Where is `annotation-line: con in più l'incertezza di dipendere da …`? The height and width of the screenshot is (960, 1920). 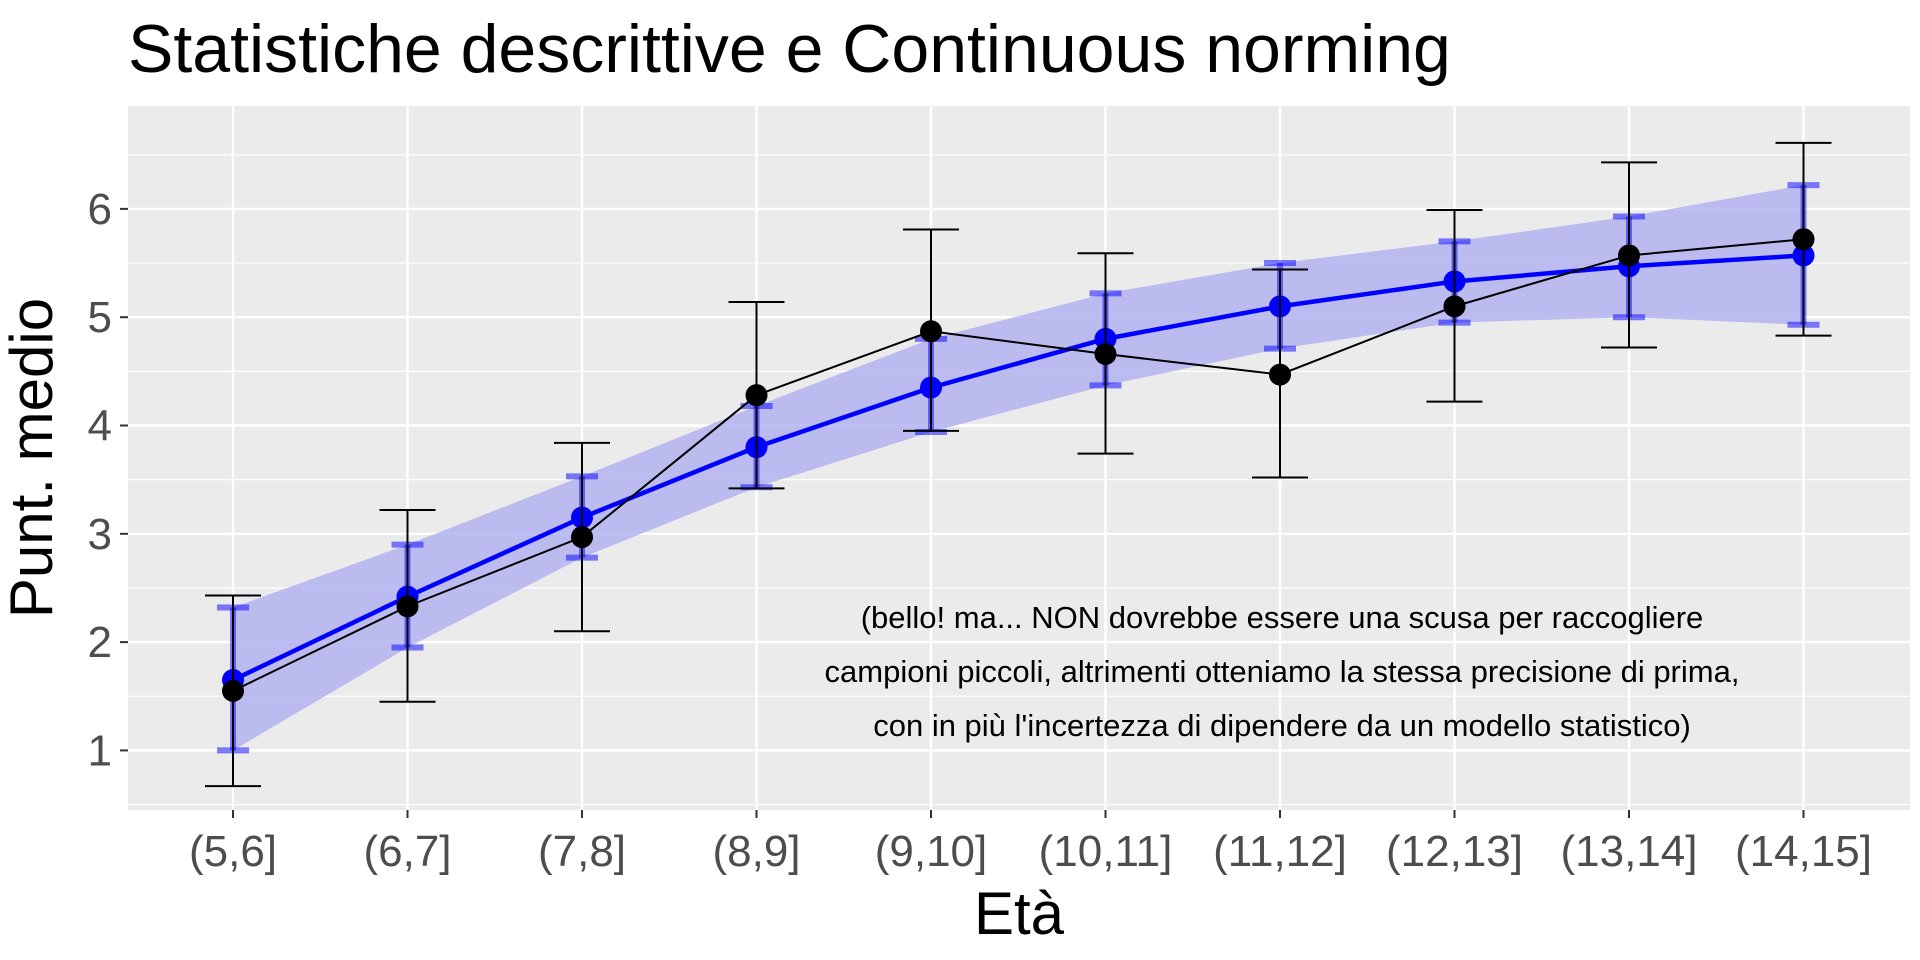
annotation-line: con in più l'incertezza di dipendere da … is located at coordinates (1282, 725).